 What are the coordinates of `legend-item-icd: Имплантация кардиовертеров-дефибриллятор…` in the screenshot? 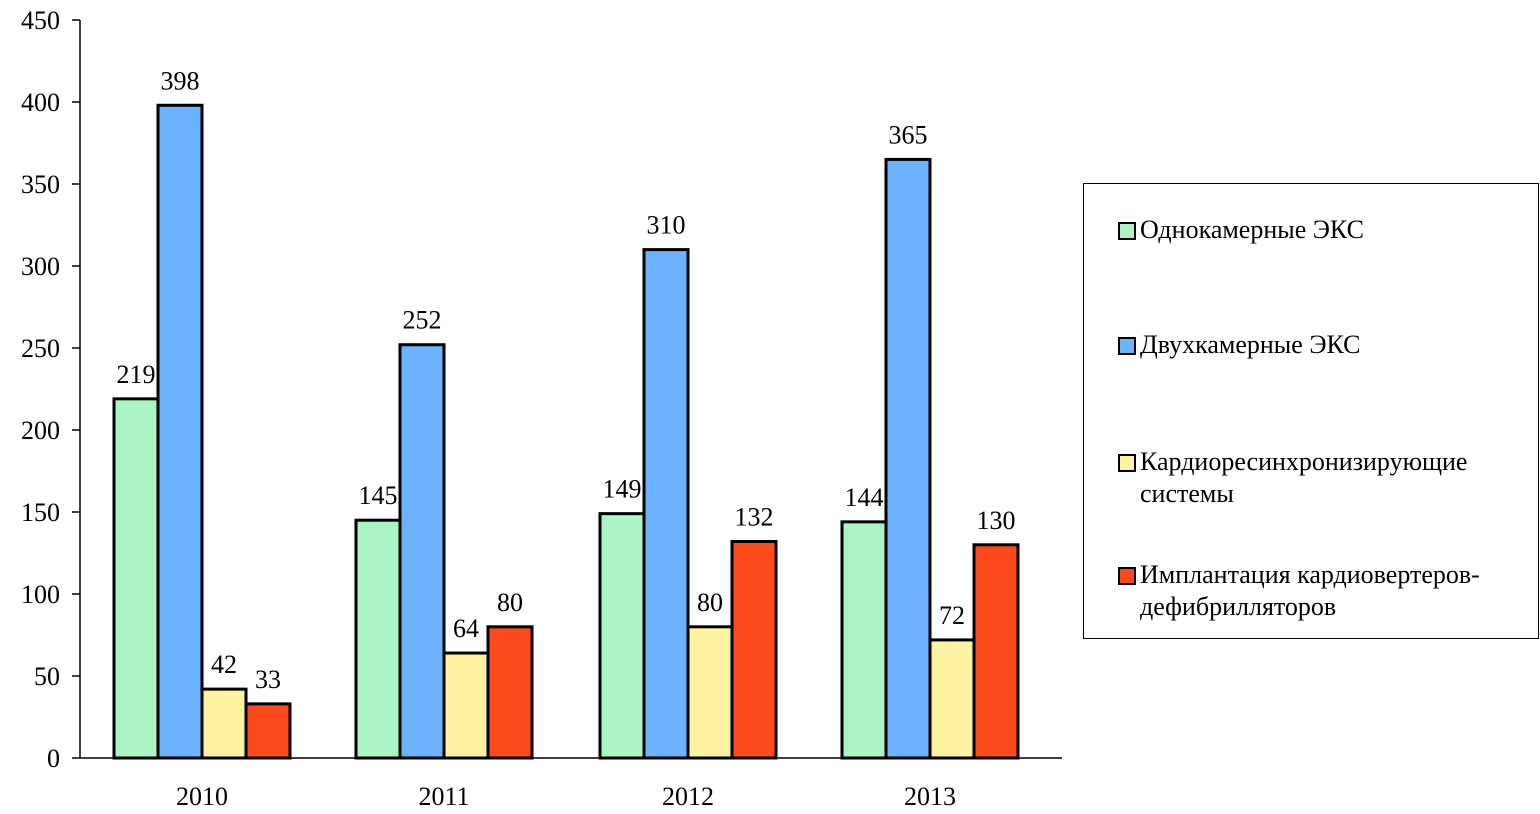 It's located at (1323, 591).